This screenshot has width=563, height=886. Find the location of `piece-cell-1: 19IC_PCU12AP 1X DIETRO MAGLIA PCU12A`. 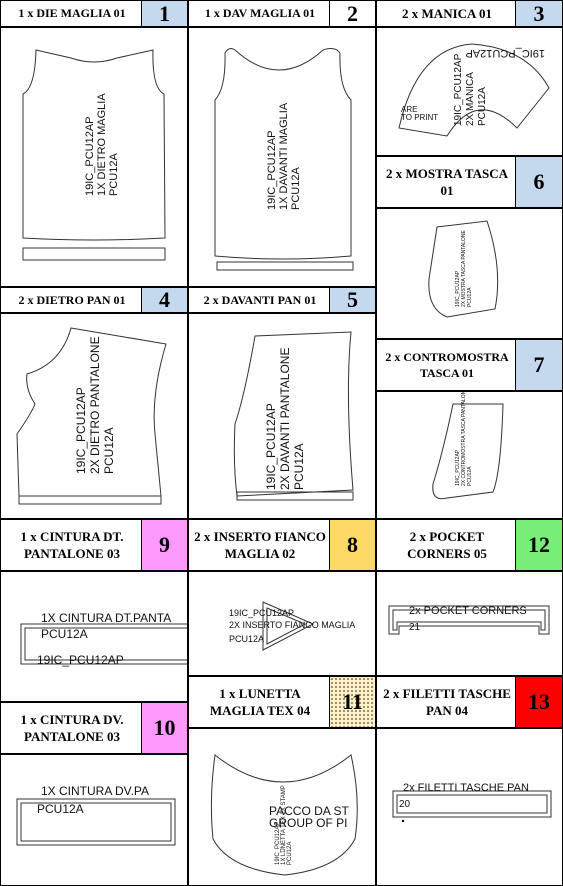

piece-cell-1: 19IC_PCU12AP 1X DIETRO MAGLIA PCU12A is located at coordinates (94, 157).